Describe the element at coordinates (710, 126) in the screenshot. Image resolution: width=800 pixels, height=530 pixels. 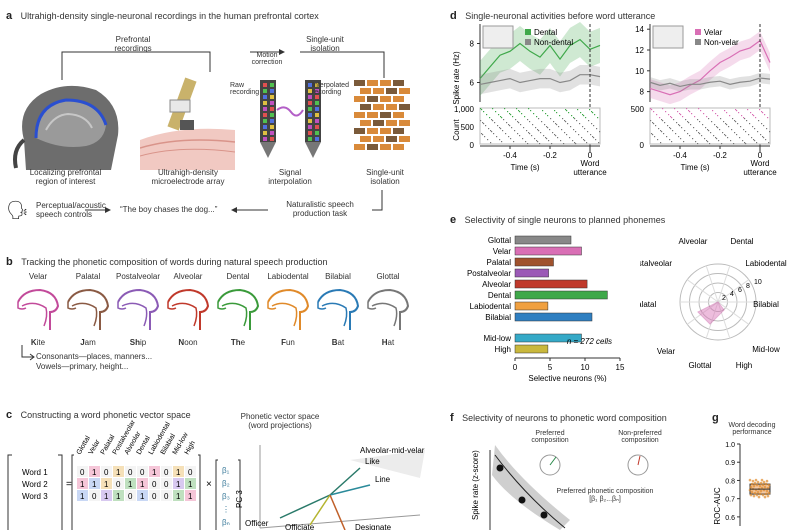
I see `raster-area` at that location.